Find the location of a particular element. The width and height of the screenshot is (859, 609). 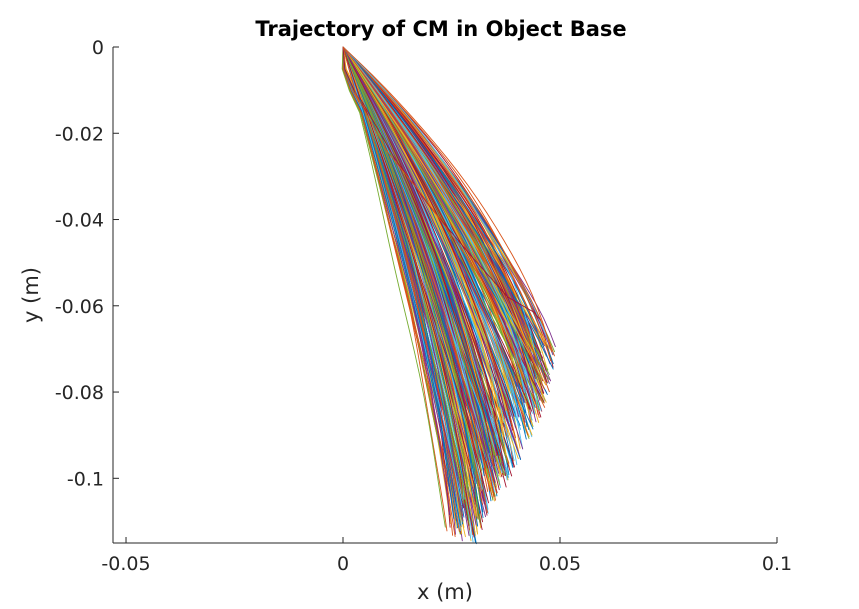

y-tick-label: -0.08 is located at coordinates (79, 393).